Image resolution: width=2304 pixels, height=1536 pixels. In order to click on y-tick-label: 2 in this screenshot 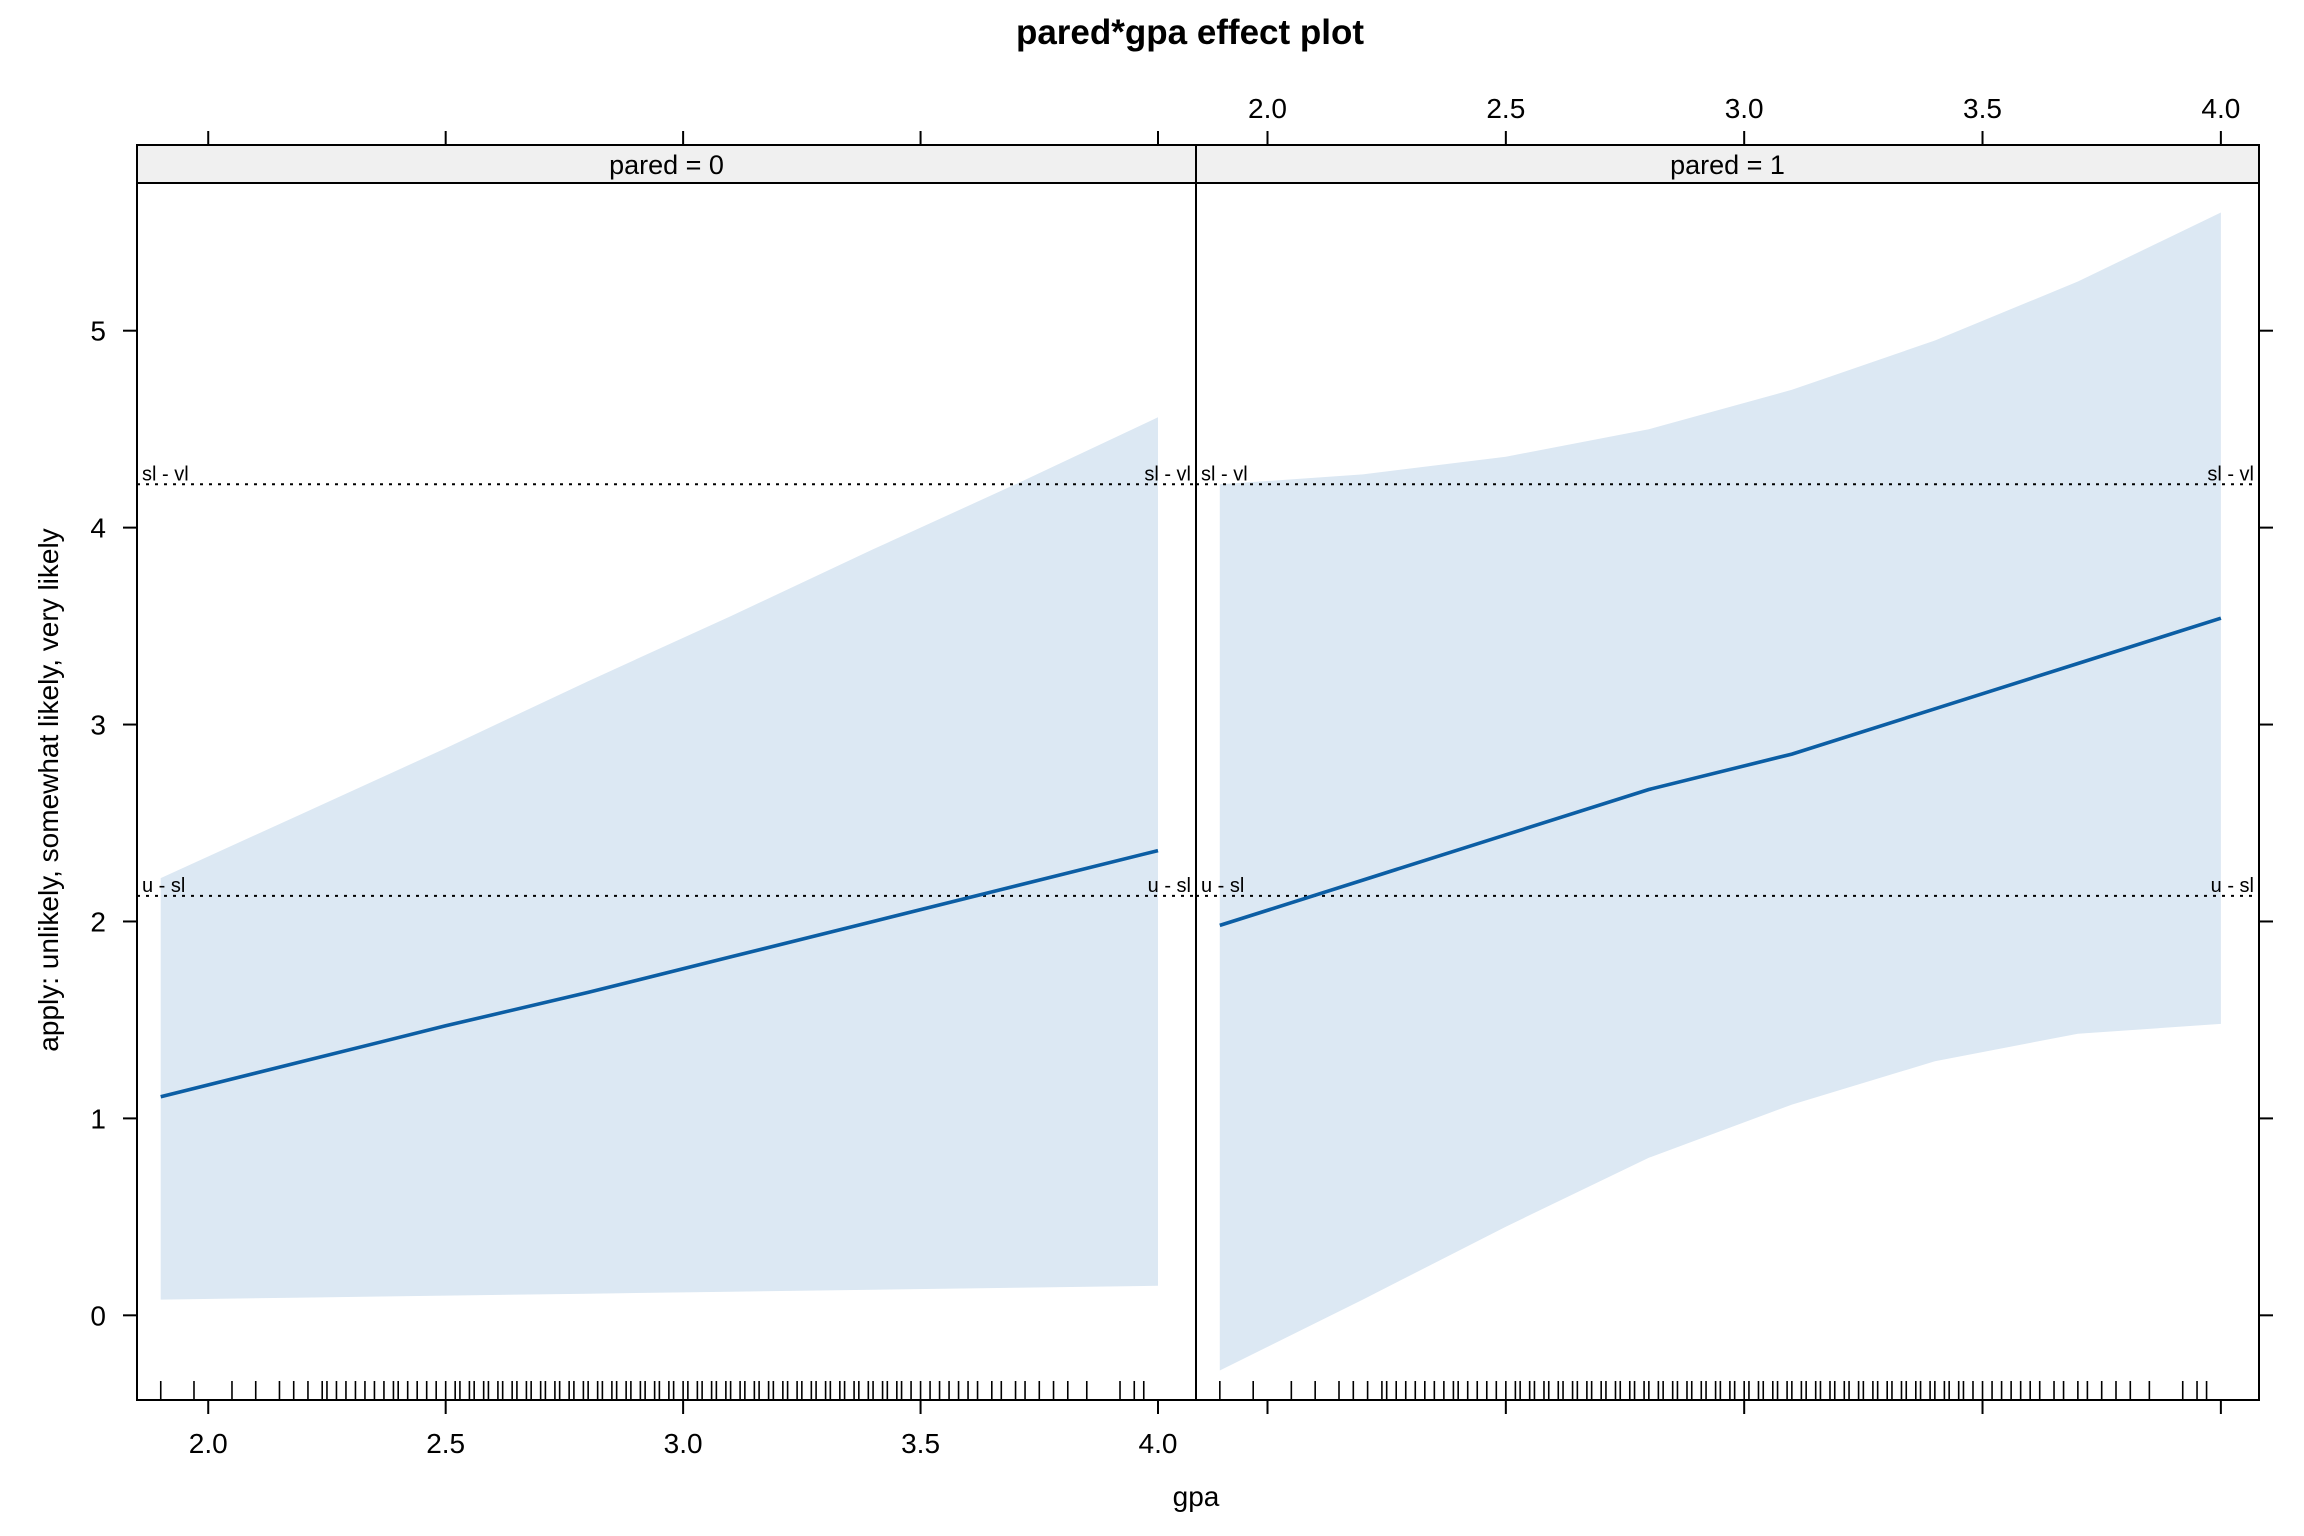, I will do `click(98, 921)`.